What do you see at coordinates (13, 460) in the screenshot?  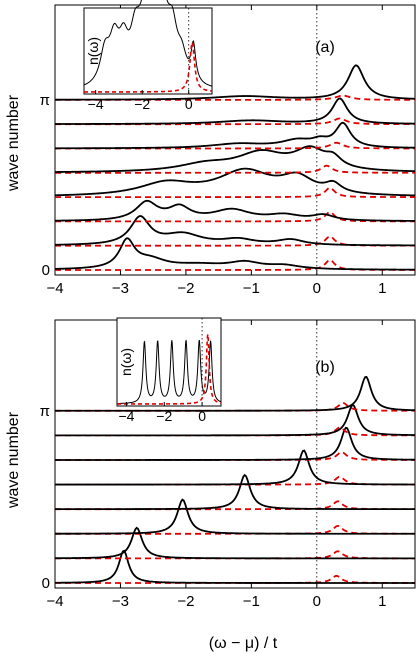 I see `ylabel-b: wave number` at bounding box center [13, 460].